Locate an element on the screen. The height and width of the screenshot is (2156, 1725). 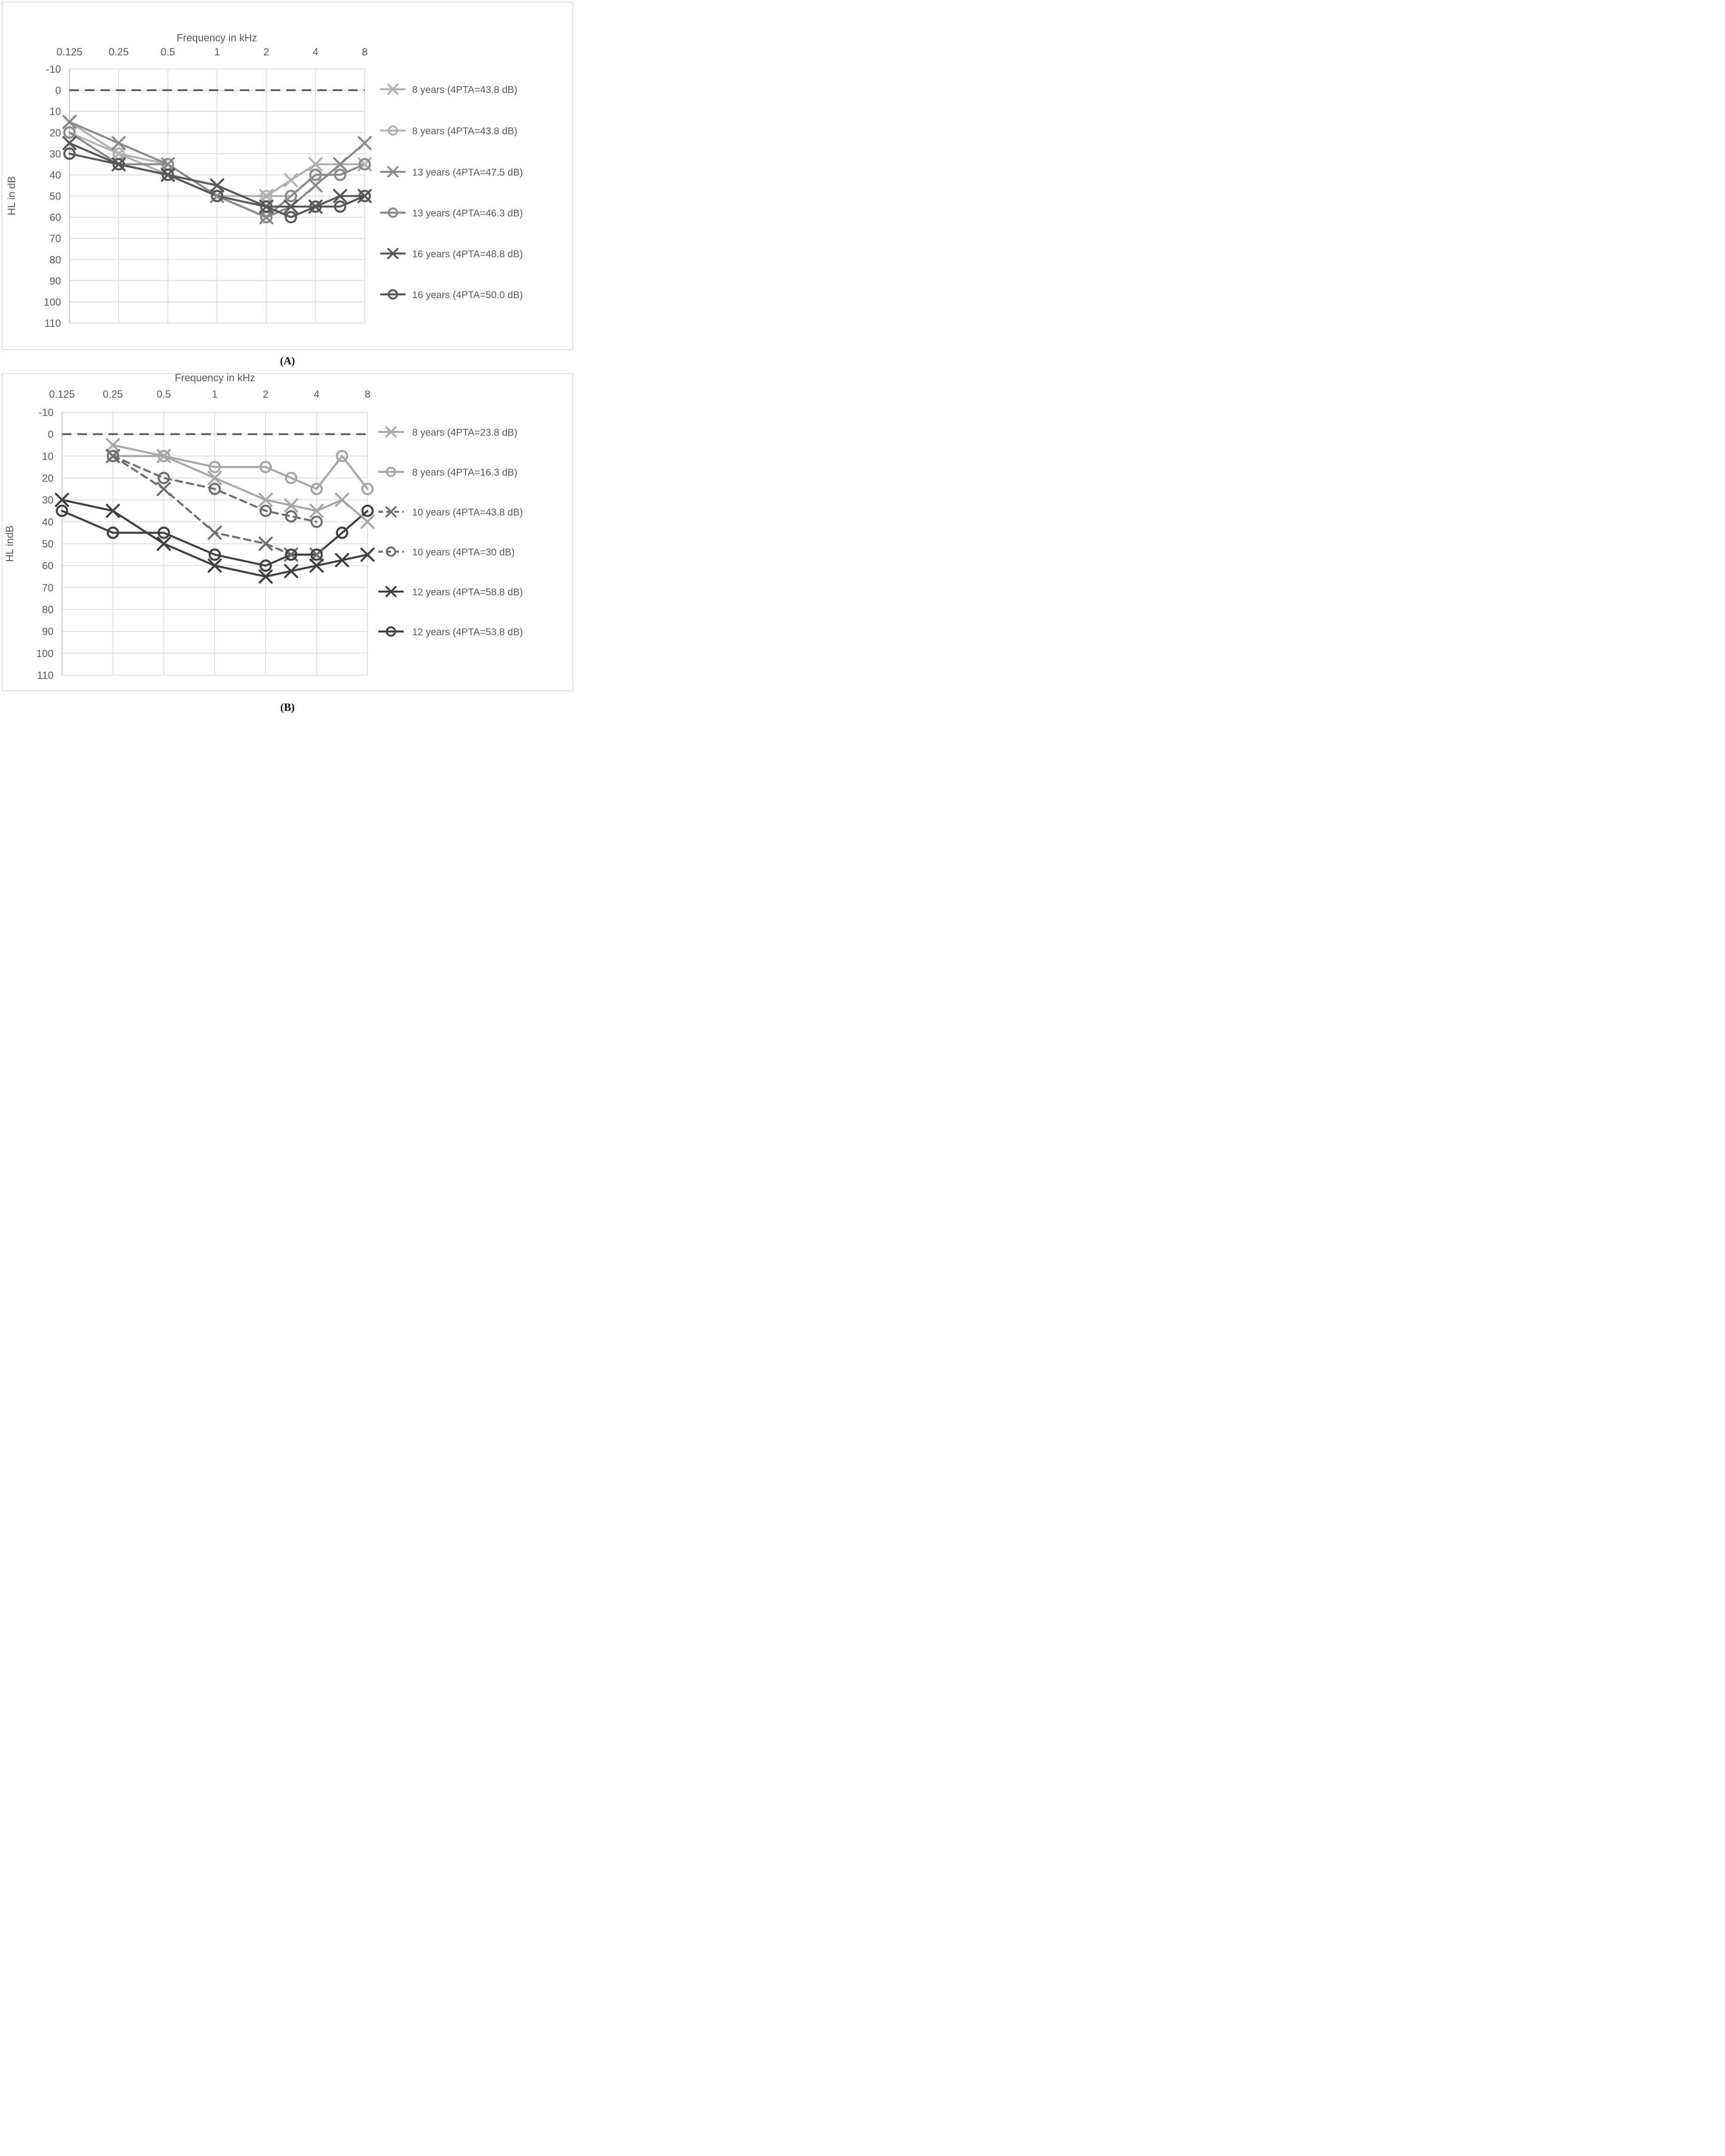
caption-a: (A) is located at coordinates (287, 361).